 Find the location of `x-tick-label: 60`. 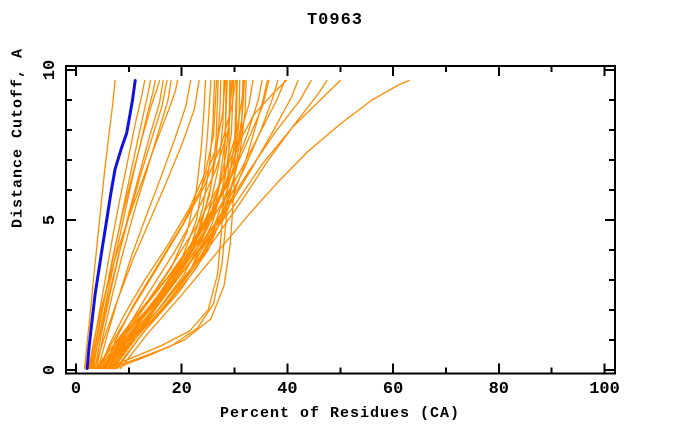

x-tick-label: 60 is located at coordinates (393, 389).